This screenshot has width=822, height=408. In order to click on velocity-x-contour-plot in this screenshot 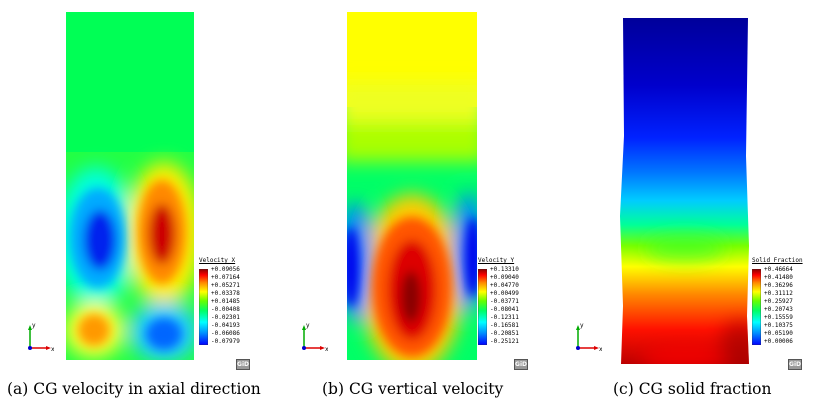, I will do `click(130, 186)`.